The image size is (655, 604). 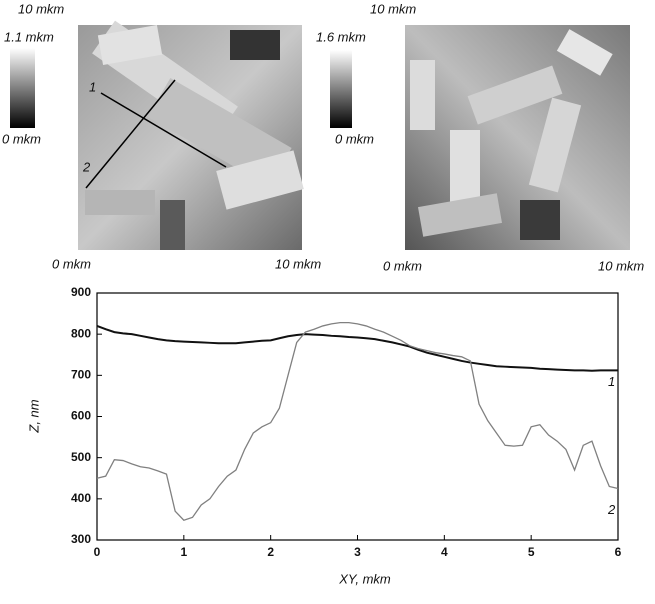 I want to click on x-axis-label: XY, mkm, so click(x=364, y=578).